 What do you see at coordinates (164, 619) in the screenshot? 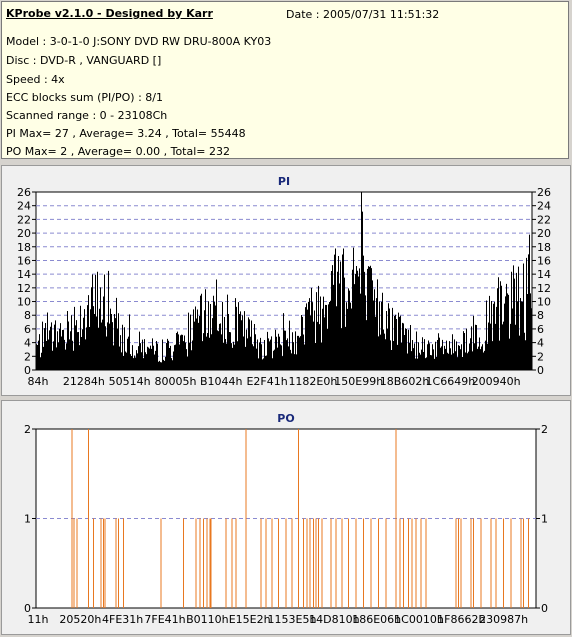
I see `x-tick-label: 7FE41h` at bounding box center [164, 619].